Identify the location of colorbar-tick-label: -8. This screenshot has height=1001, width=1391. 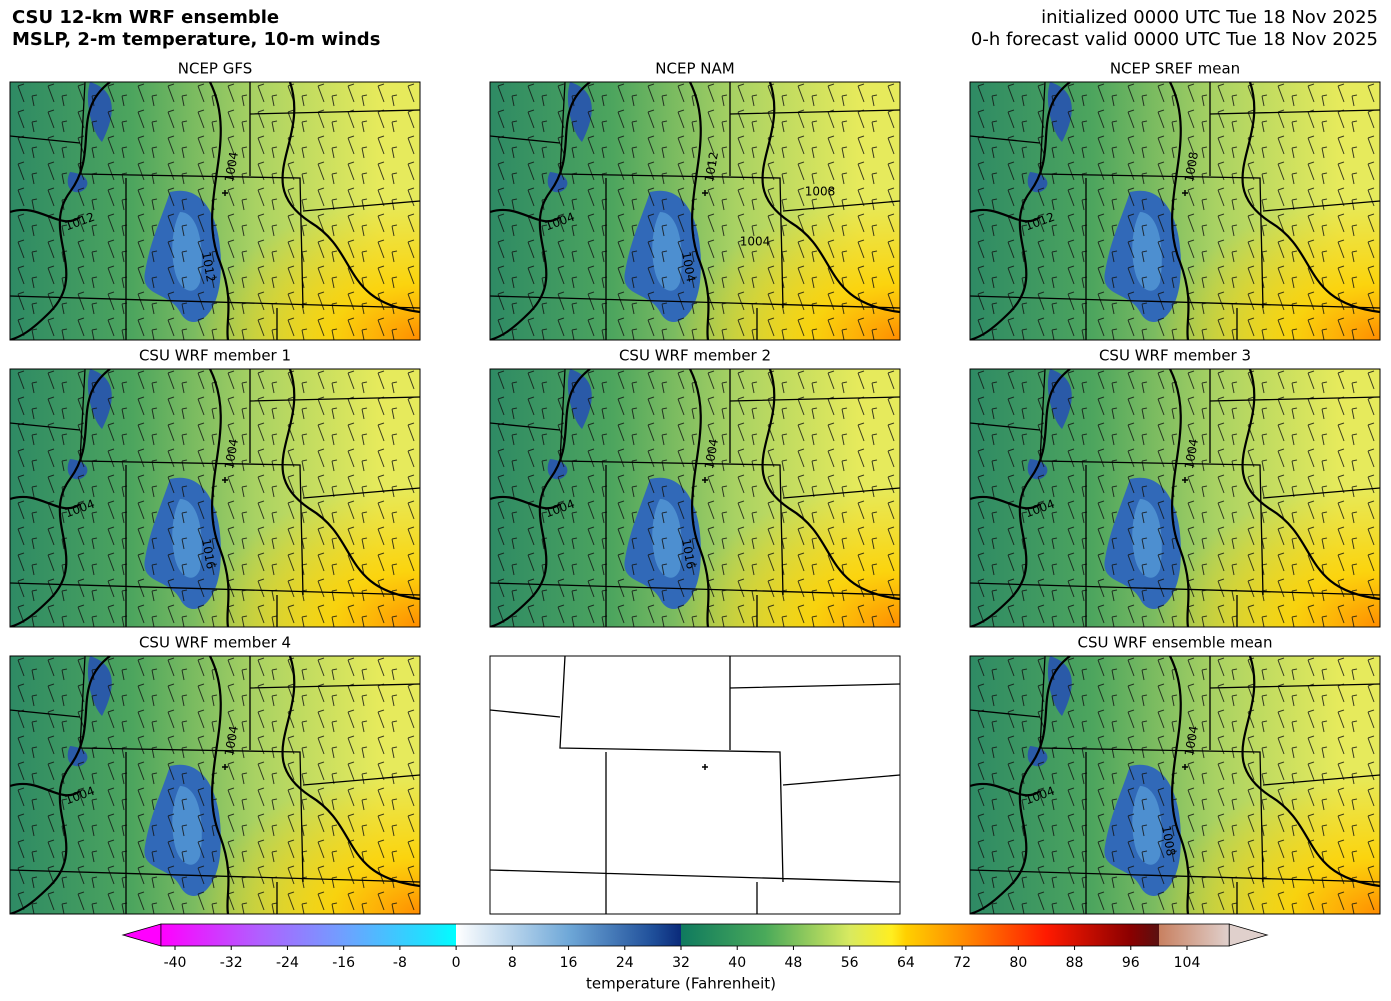
(400, 963).